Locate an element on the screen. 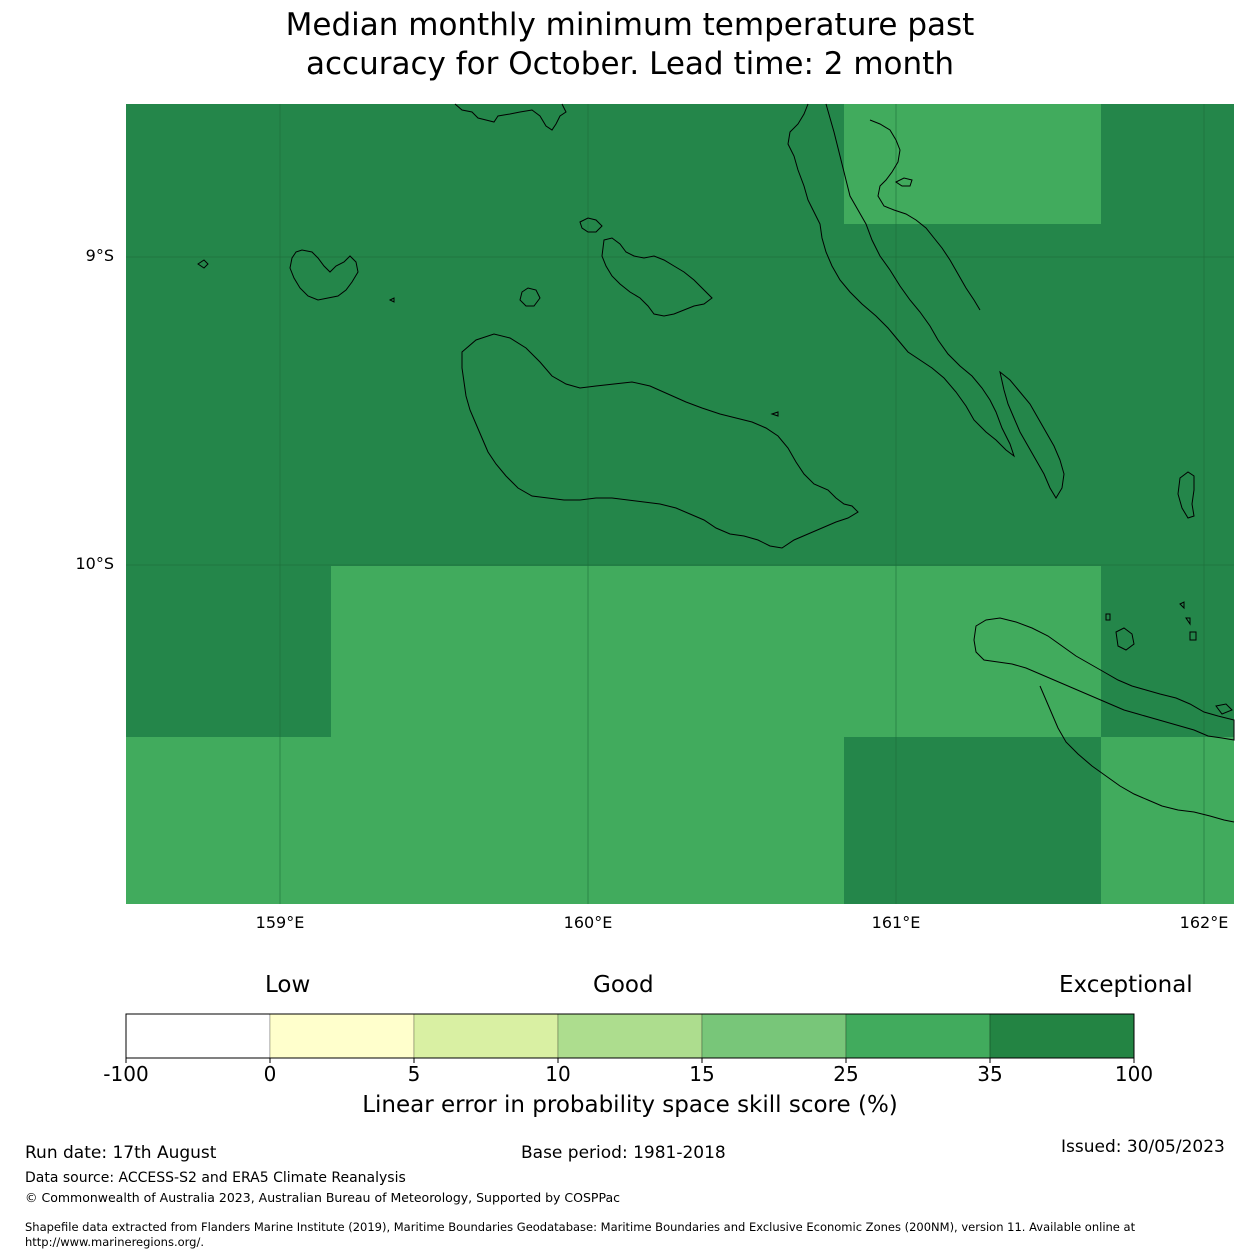 This screenshot has height=1260, width=1260. colorbar-frame is located at coordinates (630, 1036).